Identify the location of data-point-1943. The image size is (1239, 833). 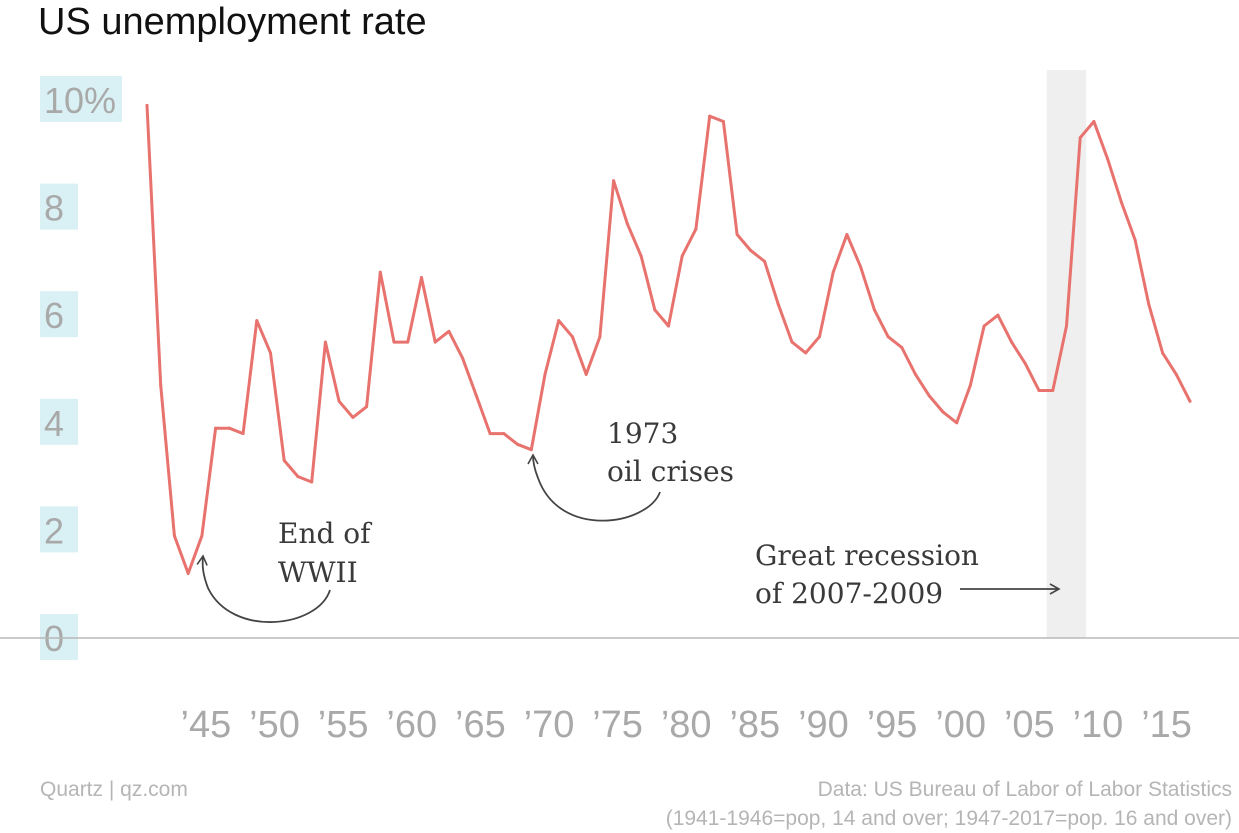
(174, 536).